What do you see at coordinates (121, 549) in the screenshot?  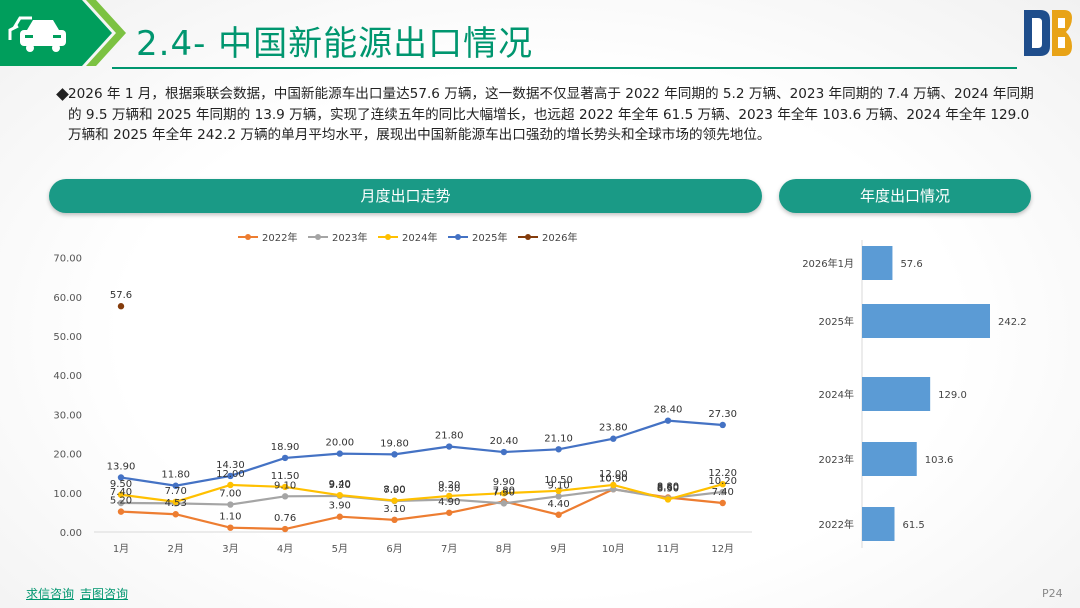 I see `x-tick-label: 1月` at bounding box center [121, 549].